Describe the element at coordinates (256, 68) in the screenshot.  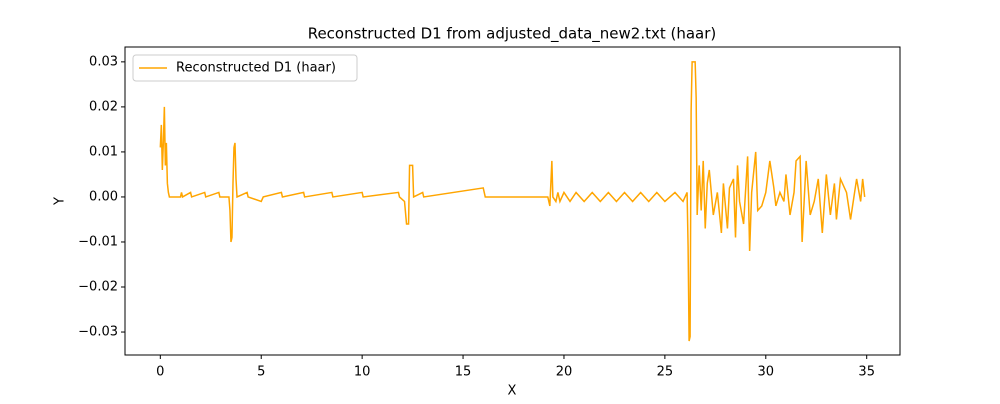
I see `legend-label: Reconstructed D1 (haar)` at that location.